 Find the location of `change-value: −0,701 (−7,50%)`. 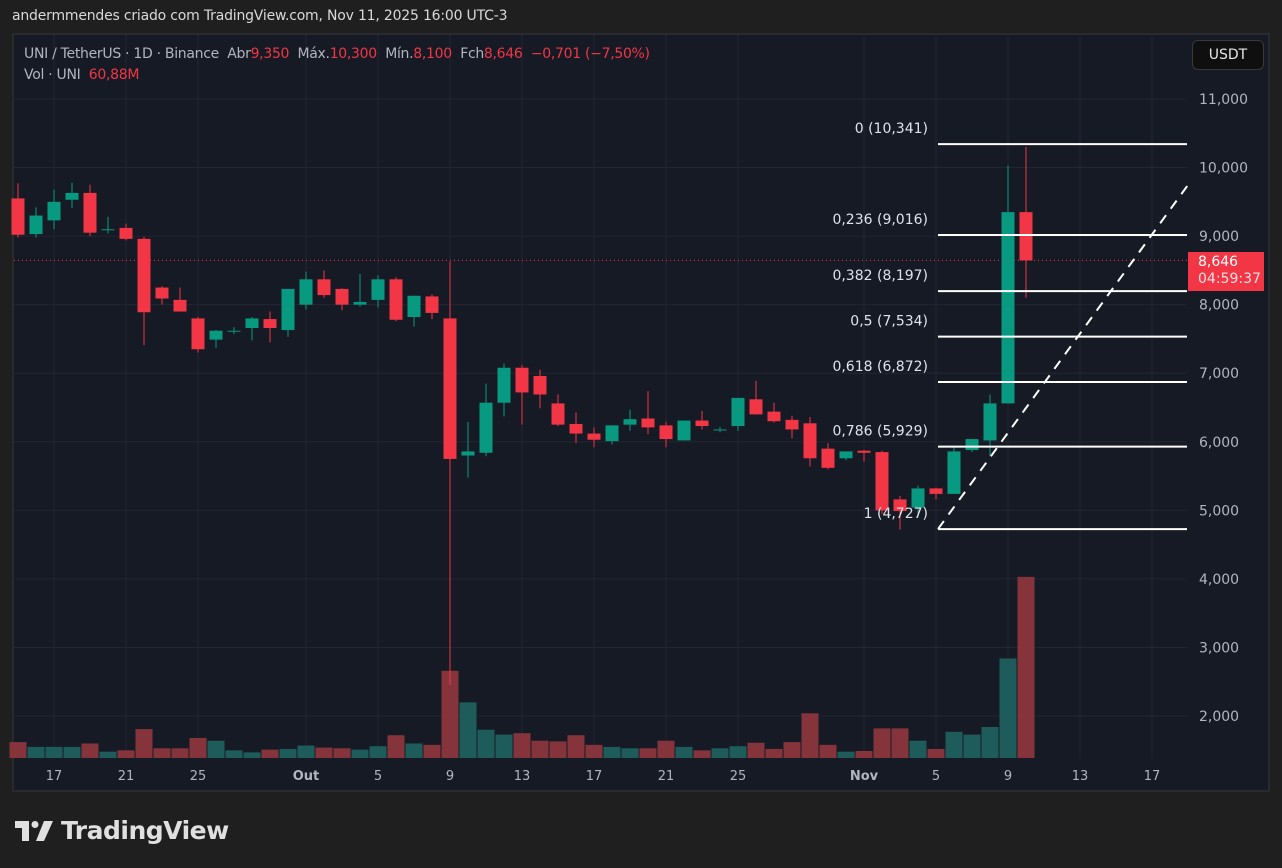

change-value: −0,701 (−7,50%) is located at coordinates (590, 54).